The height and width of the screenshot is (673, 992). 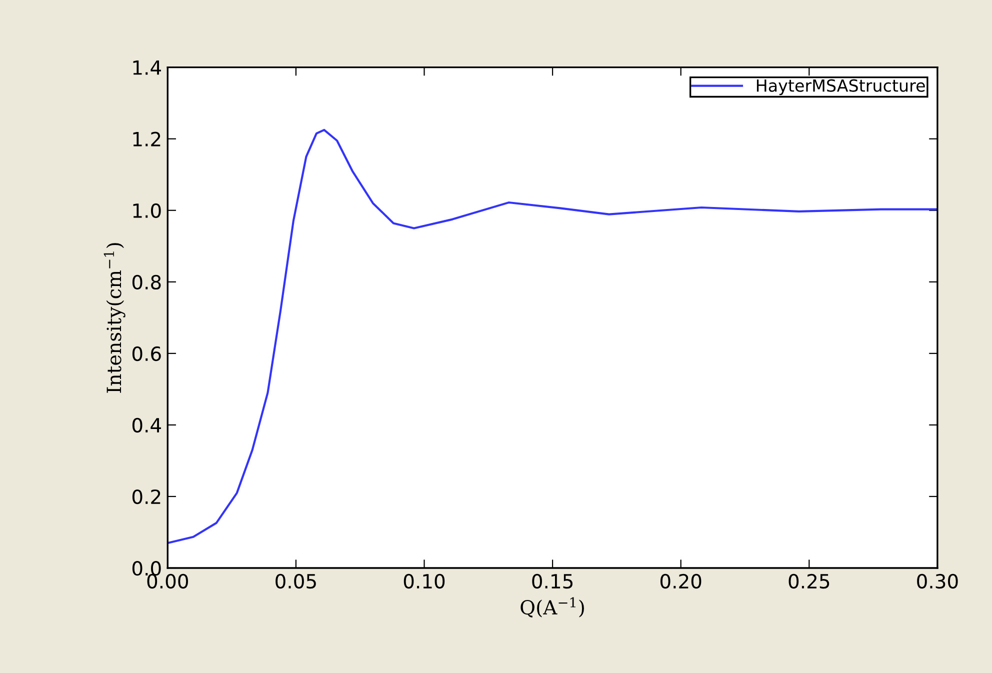 I want to click on x-tick-label: 0.00, so click(x=167, y=581).